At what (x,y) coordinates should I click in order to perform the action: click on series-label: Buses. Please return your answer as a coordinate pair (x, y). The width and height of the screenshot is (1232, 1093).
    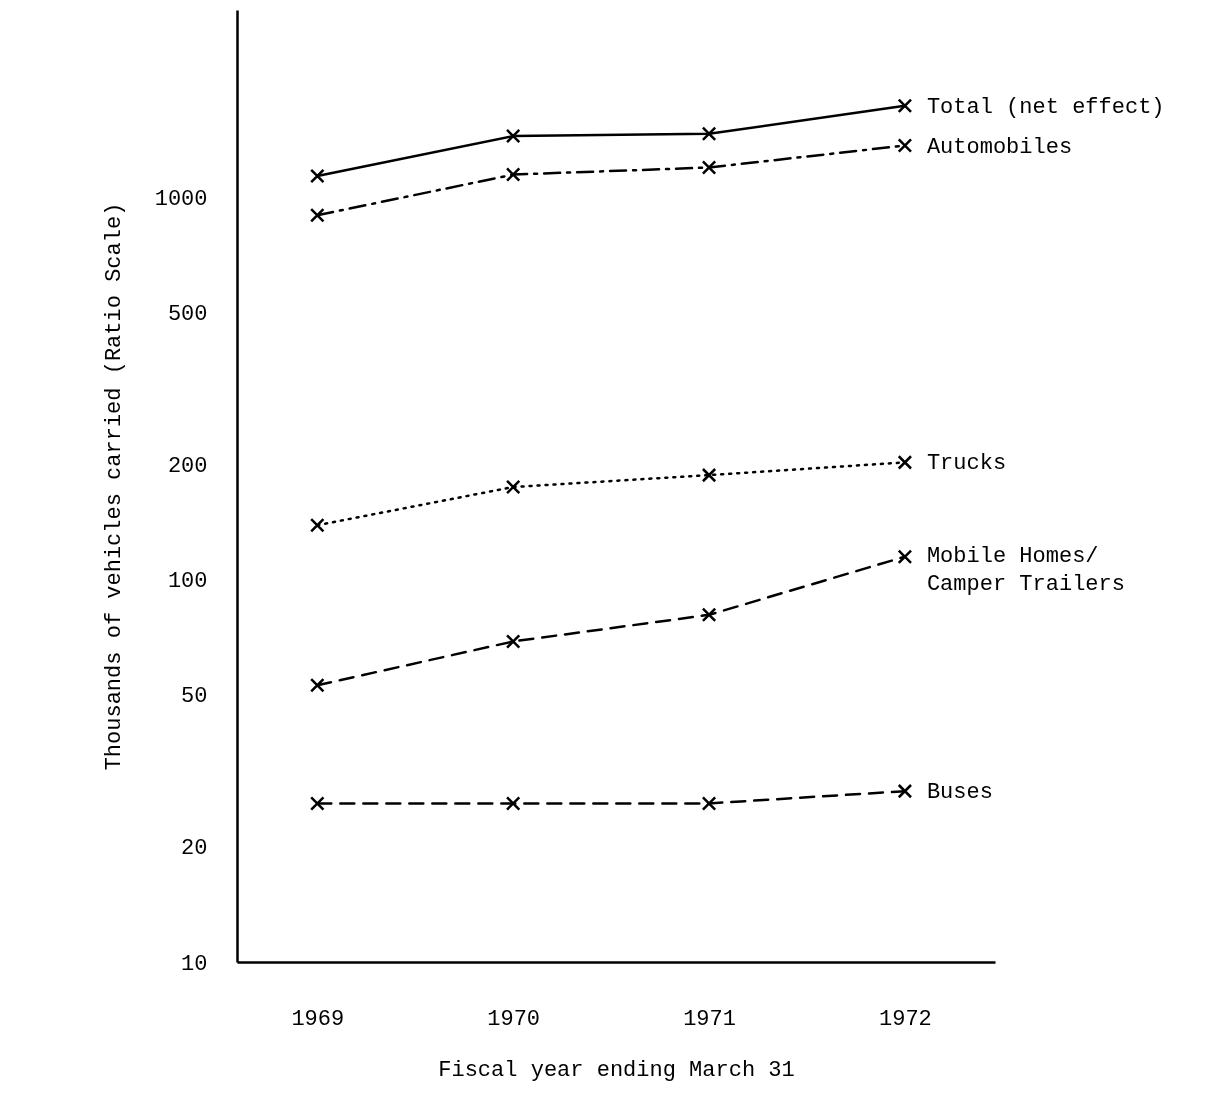
    Looking at the image, I should click on (959, 793).